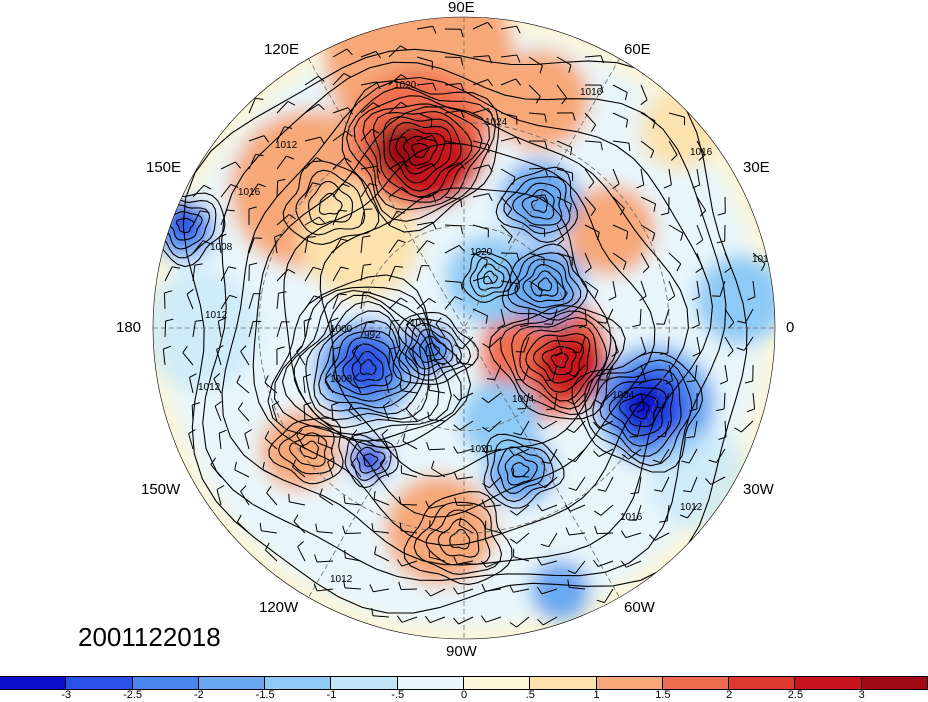  What do you see at coordinates (464, 683) in the screenshot?
I see `colorbar` at bounding box center [464, 683].